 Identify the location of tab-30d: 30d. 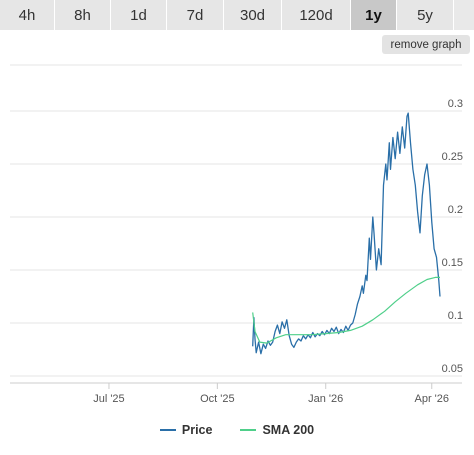
(253, 15).